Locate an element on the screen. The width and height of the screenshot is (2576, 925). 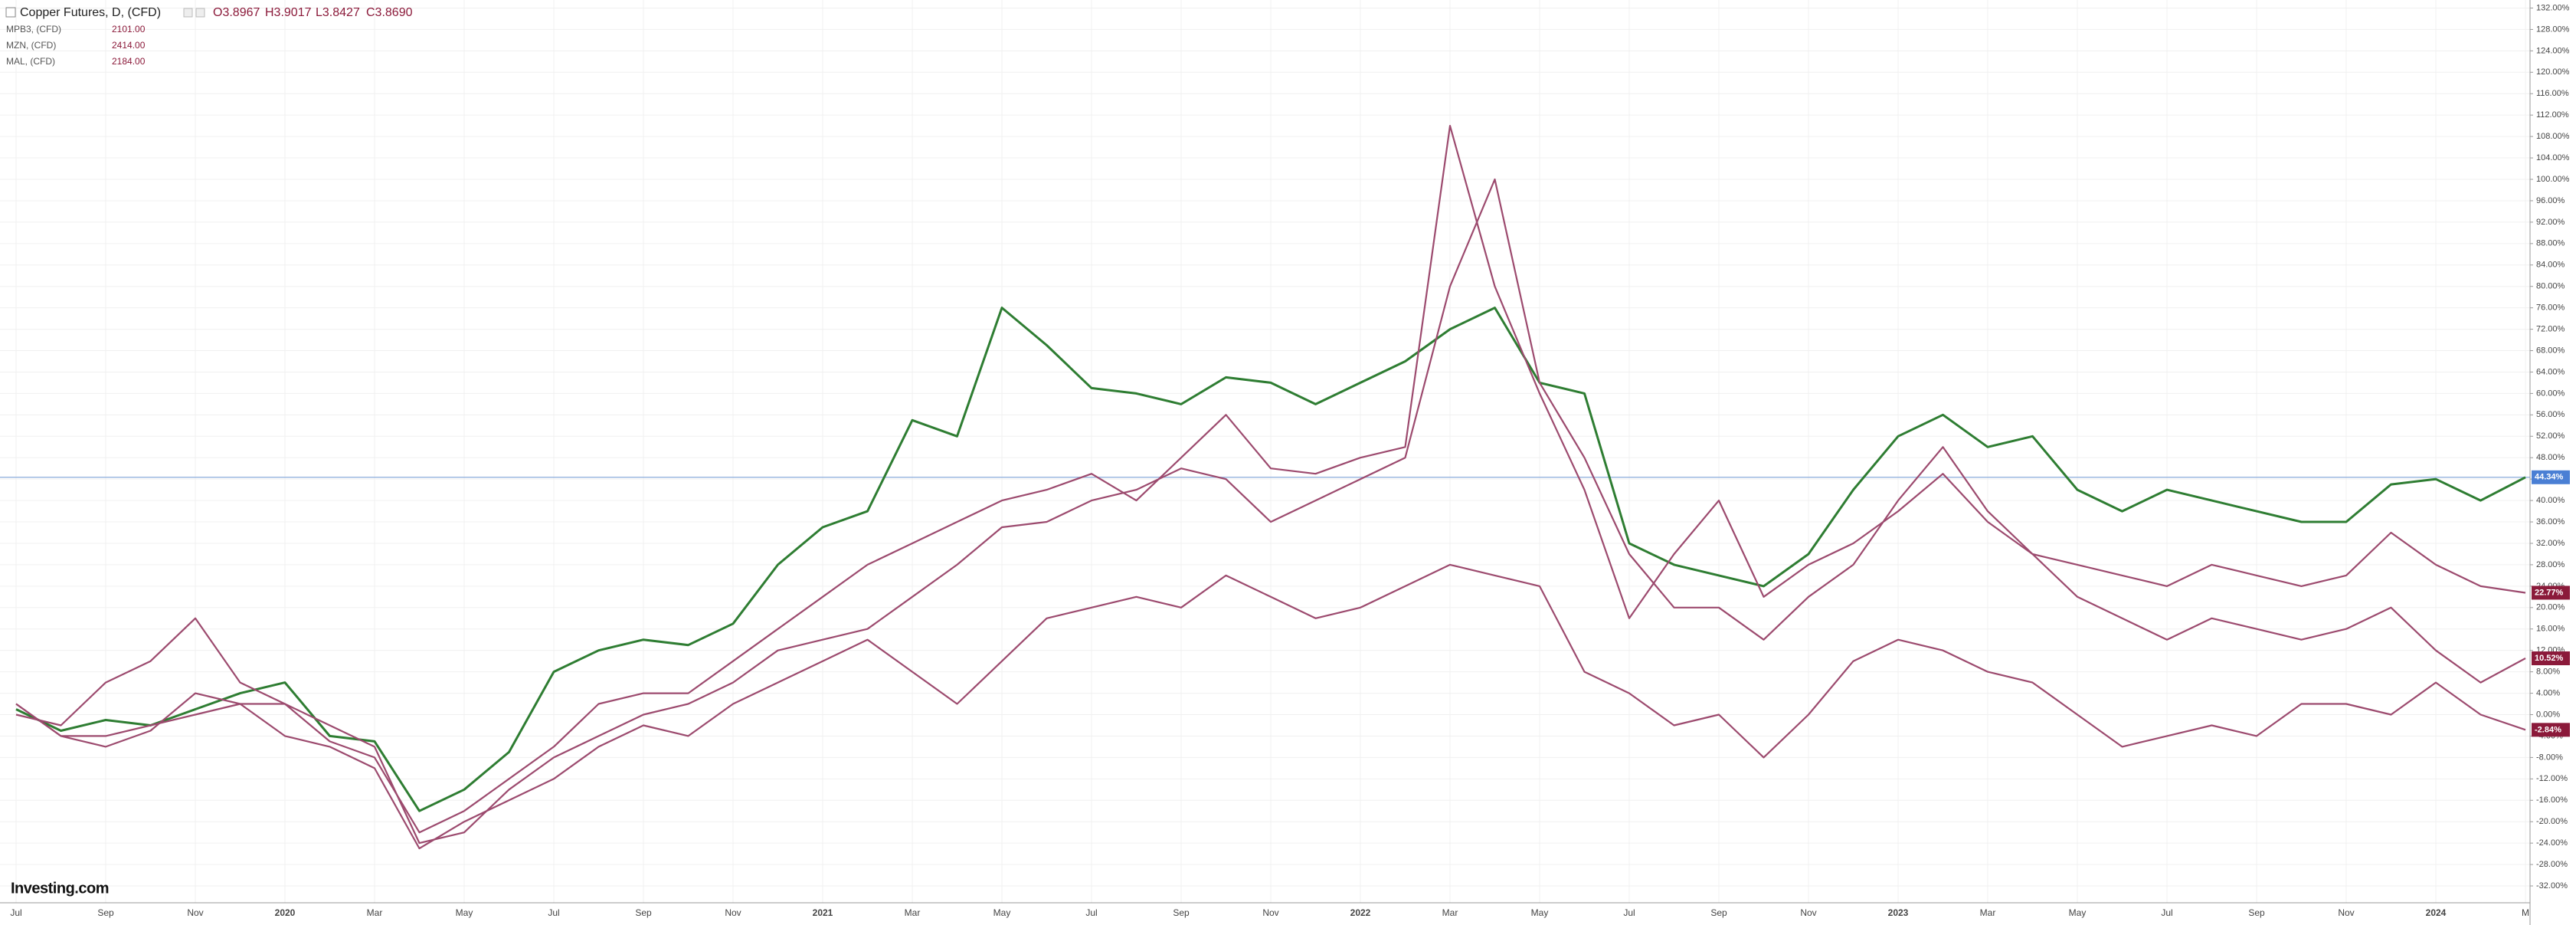
x-tick-label: 2020 is located at coordinates (285, 912).